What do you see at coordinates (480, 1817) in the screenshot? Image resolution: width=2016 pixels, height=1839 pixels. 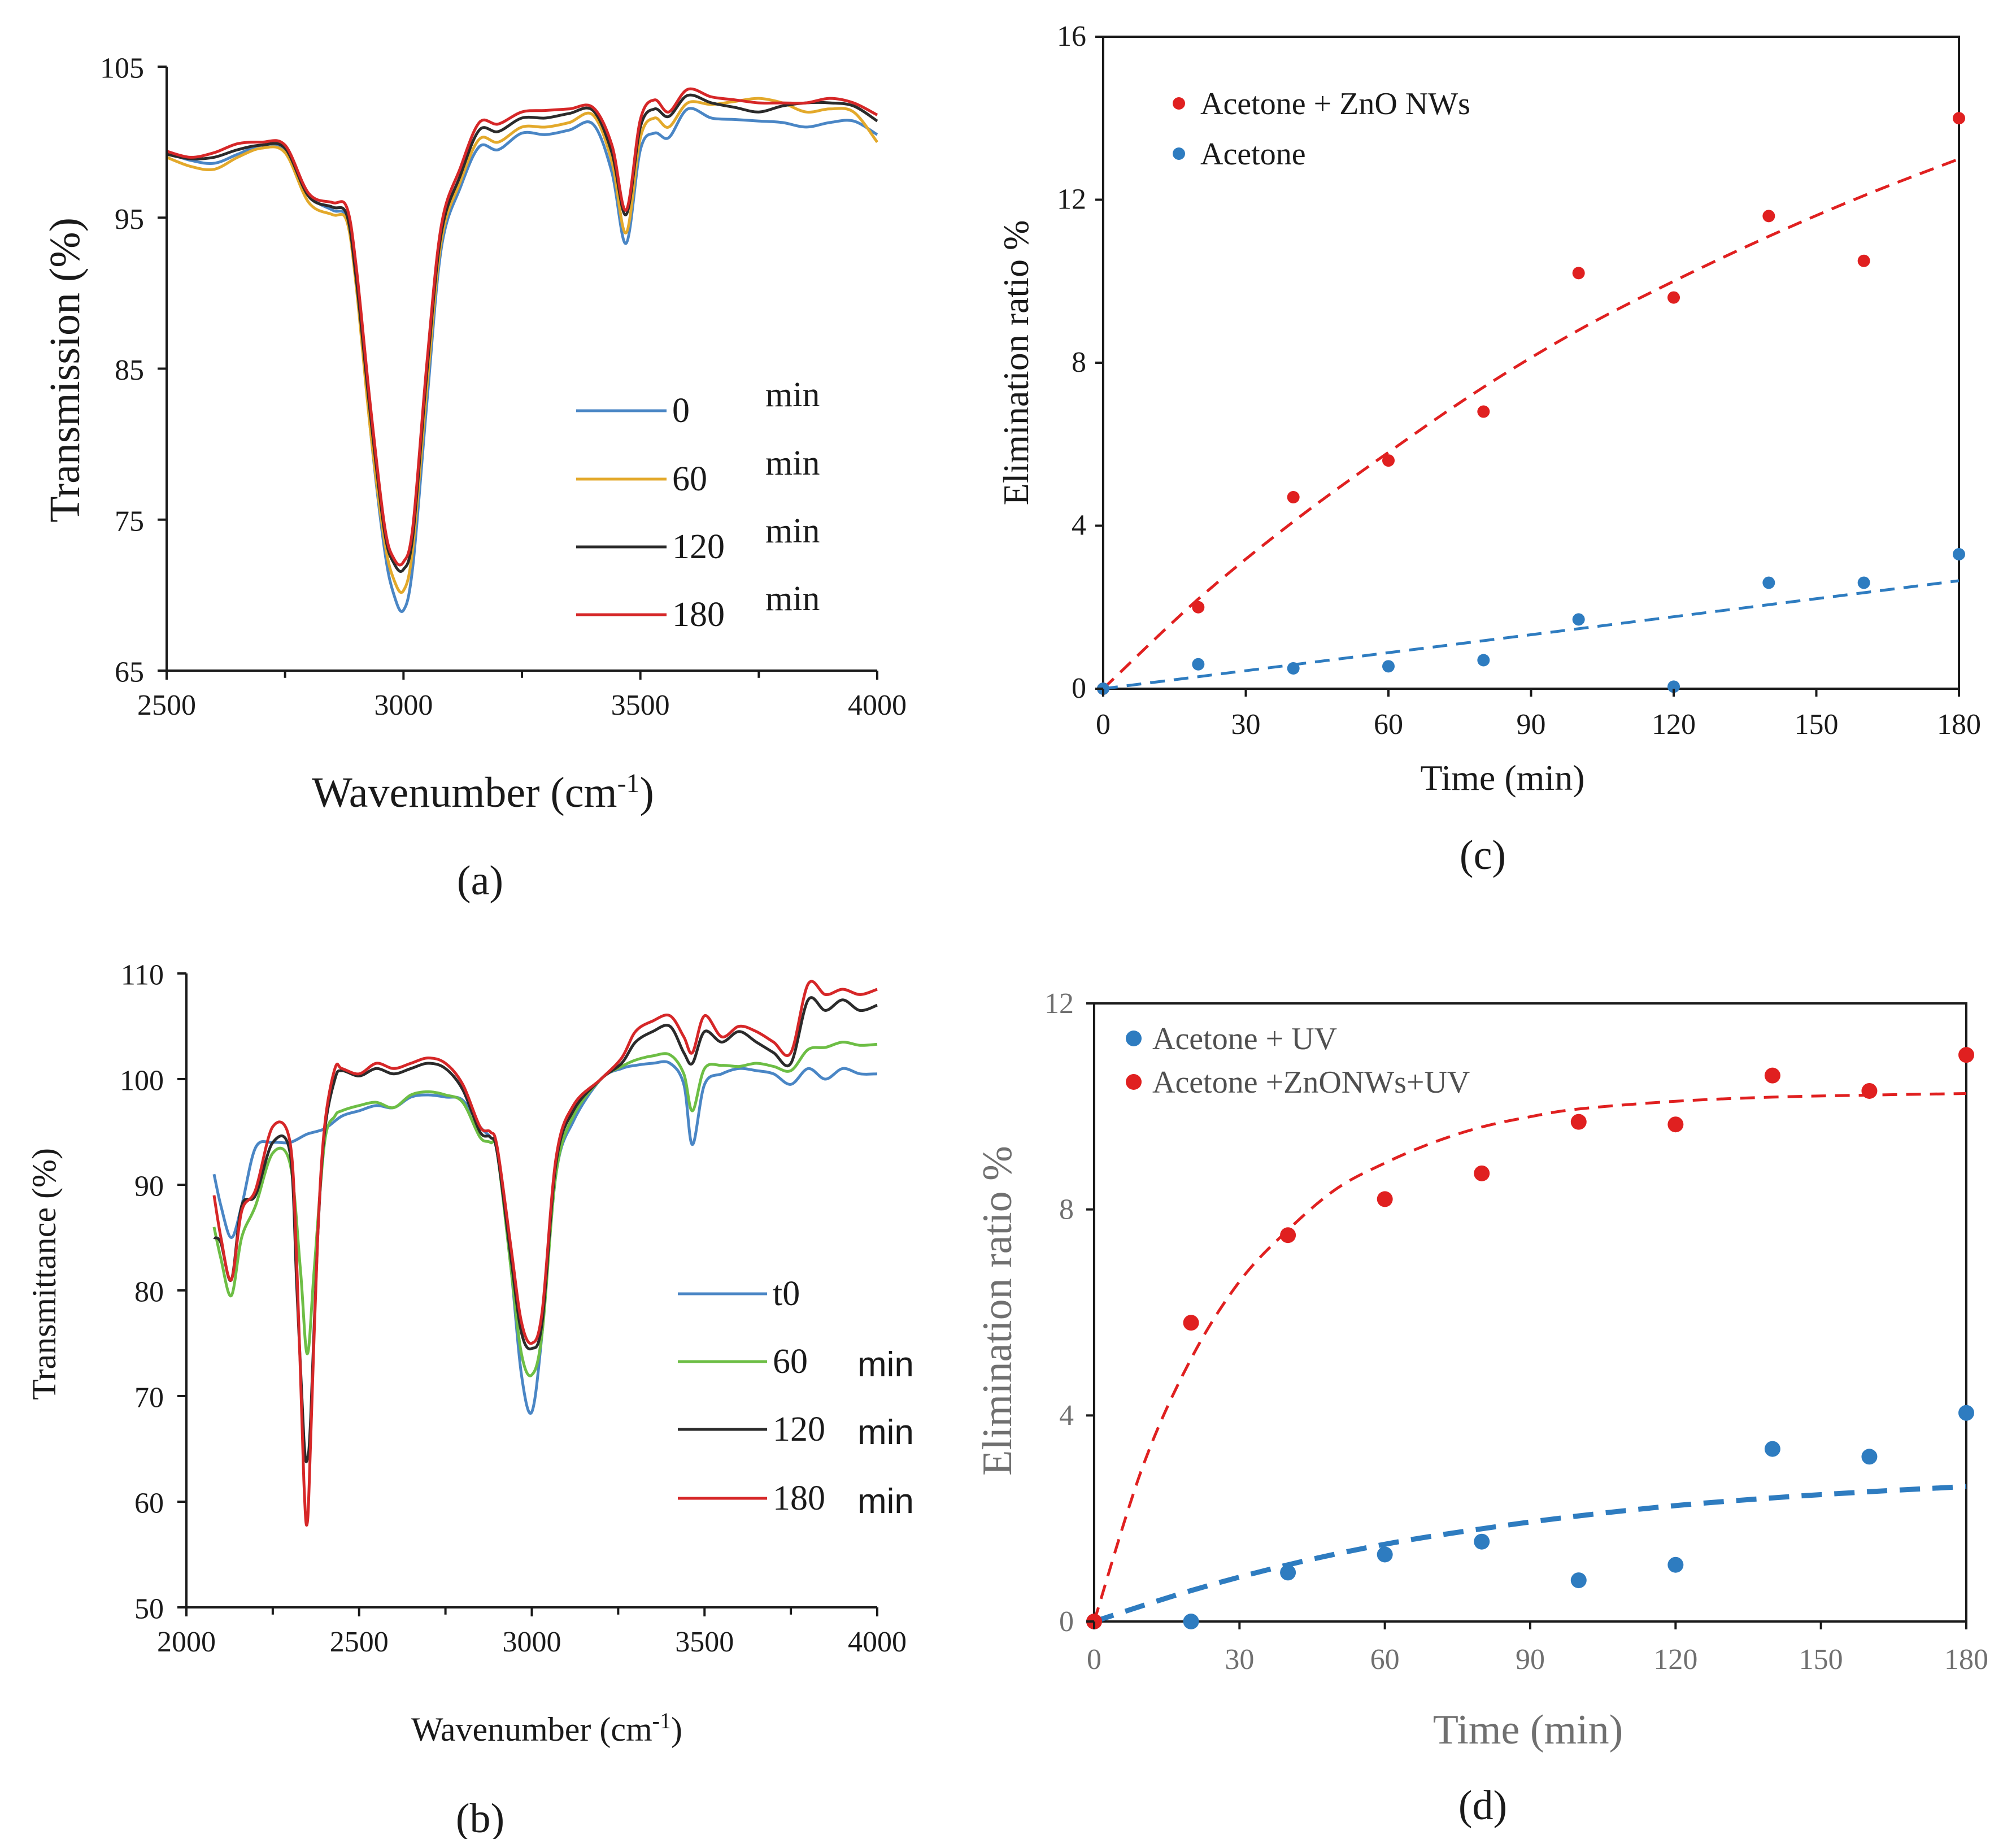 I see `panel-b-label: (b)` at bounding box center [480, 1817].